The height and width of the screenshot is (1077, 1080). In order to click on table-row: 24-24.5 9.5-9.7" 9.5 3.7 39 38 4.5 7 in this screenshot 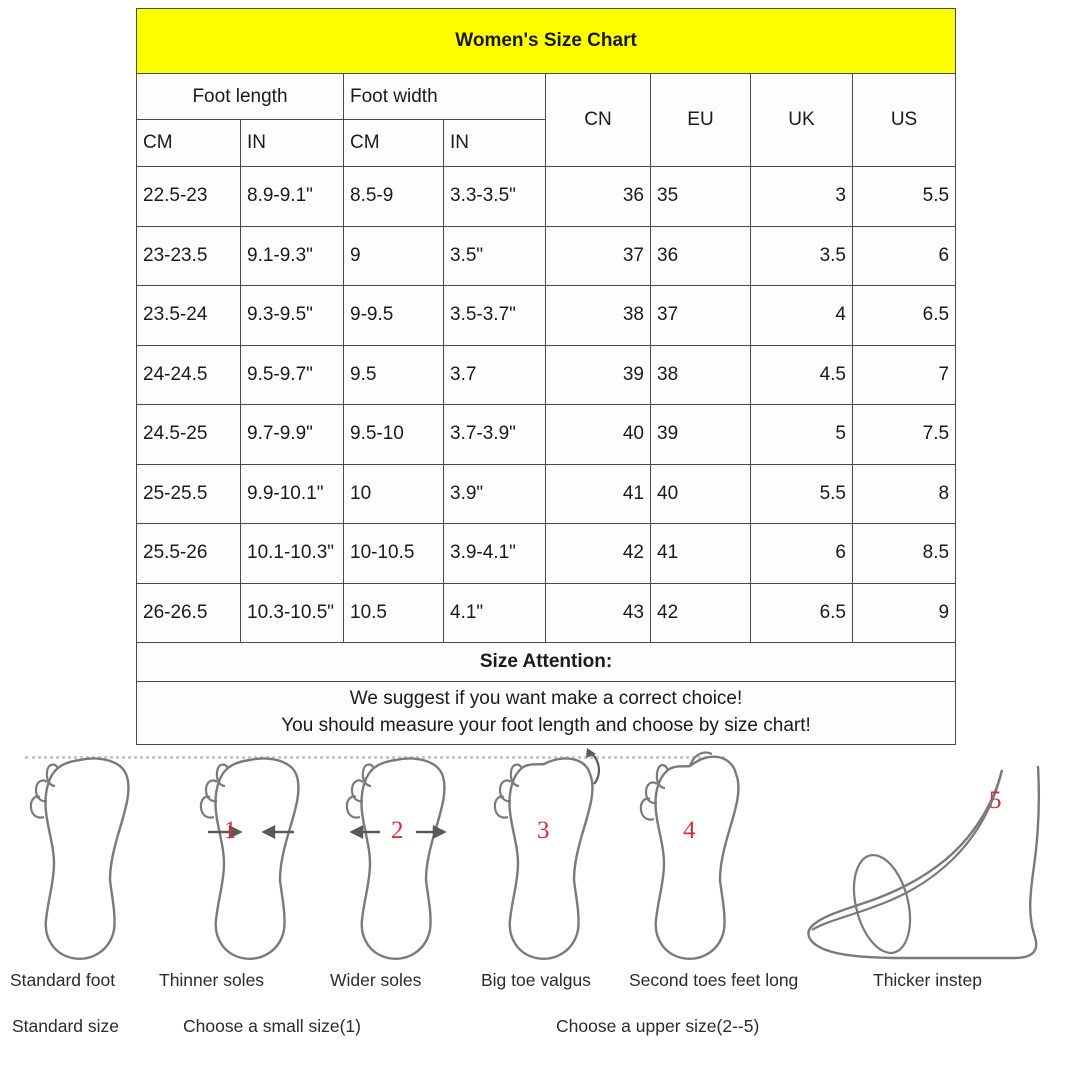, I will do `click(546, 374)`.